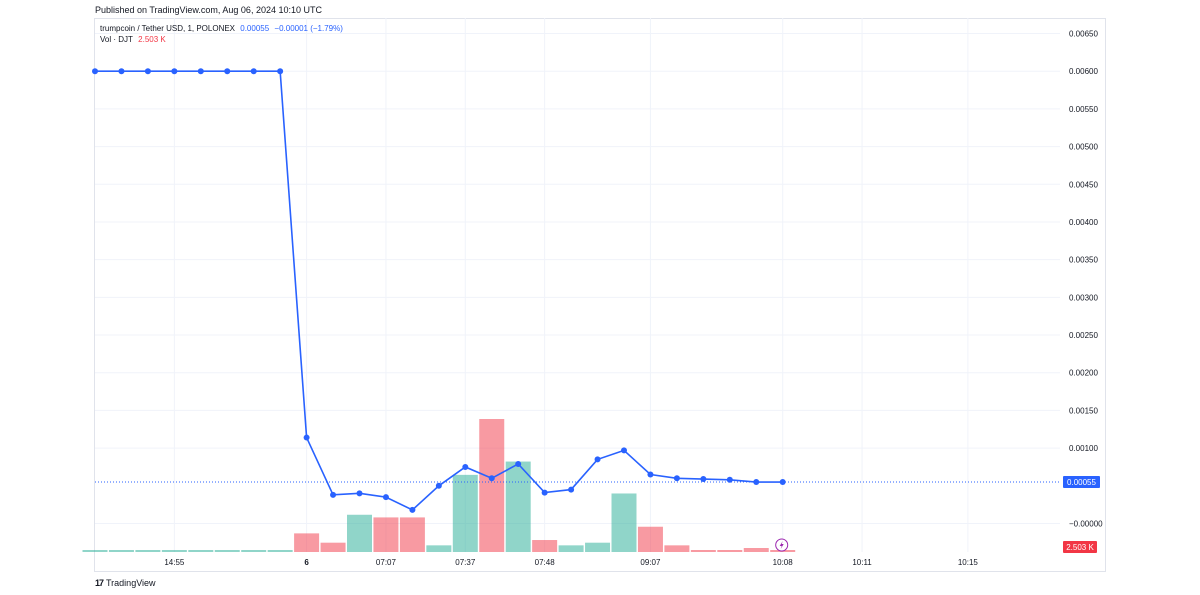 This screenshot has width=1200, height=595. Describe the element at coordinates (1083, 184) in the screenshot. I see `price-tick-label: 0.00450` at that location.